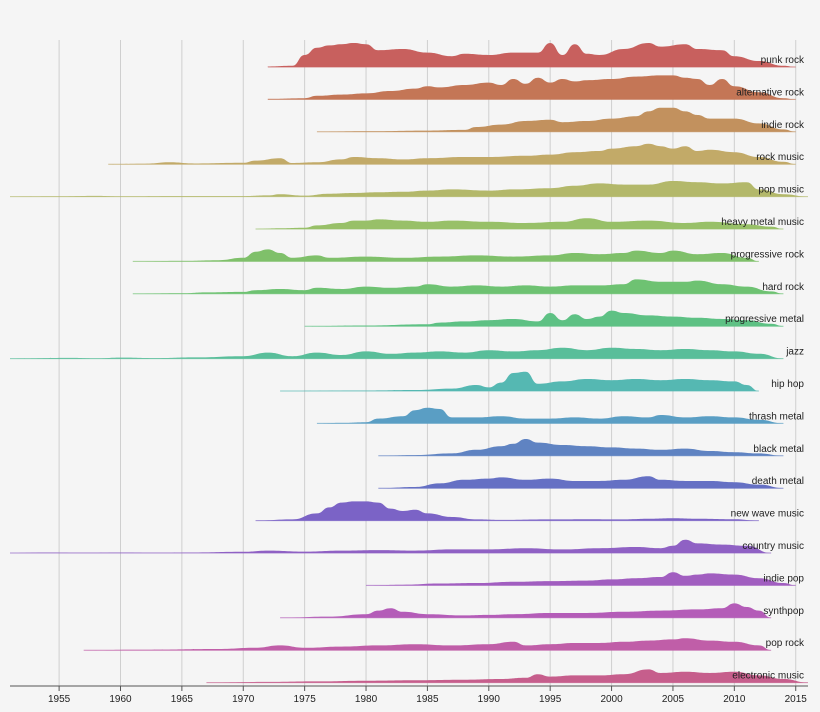 The image size is (820, 712). I want to click on x-tick-label-2010: 2010, so click(734, 699).